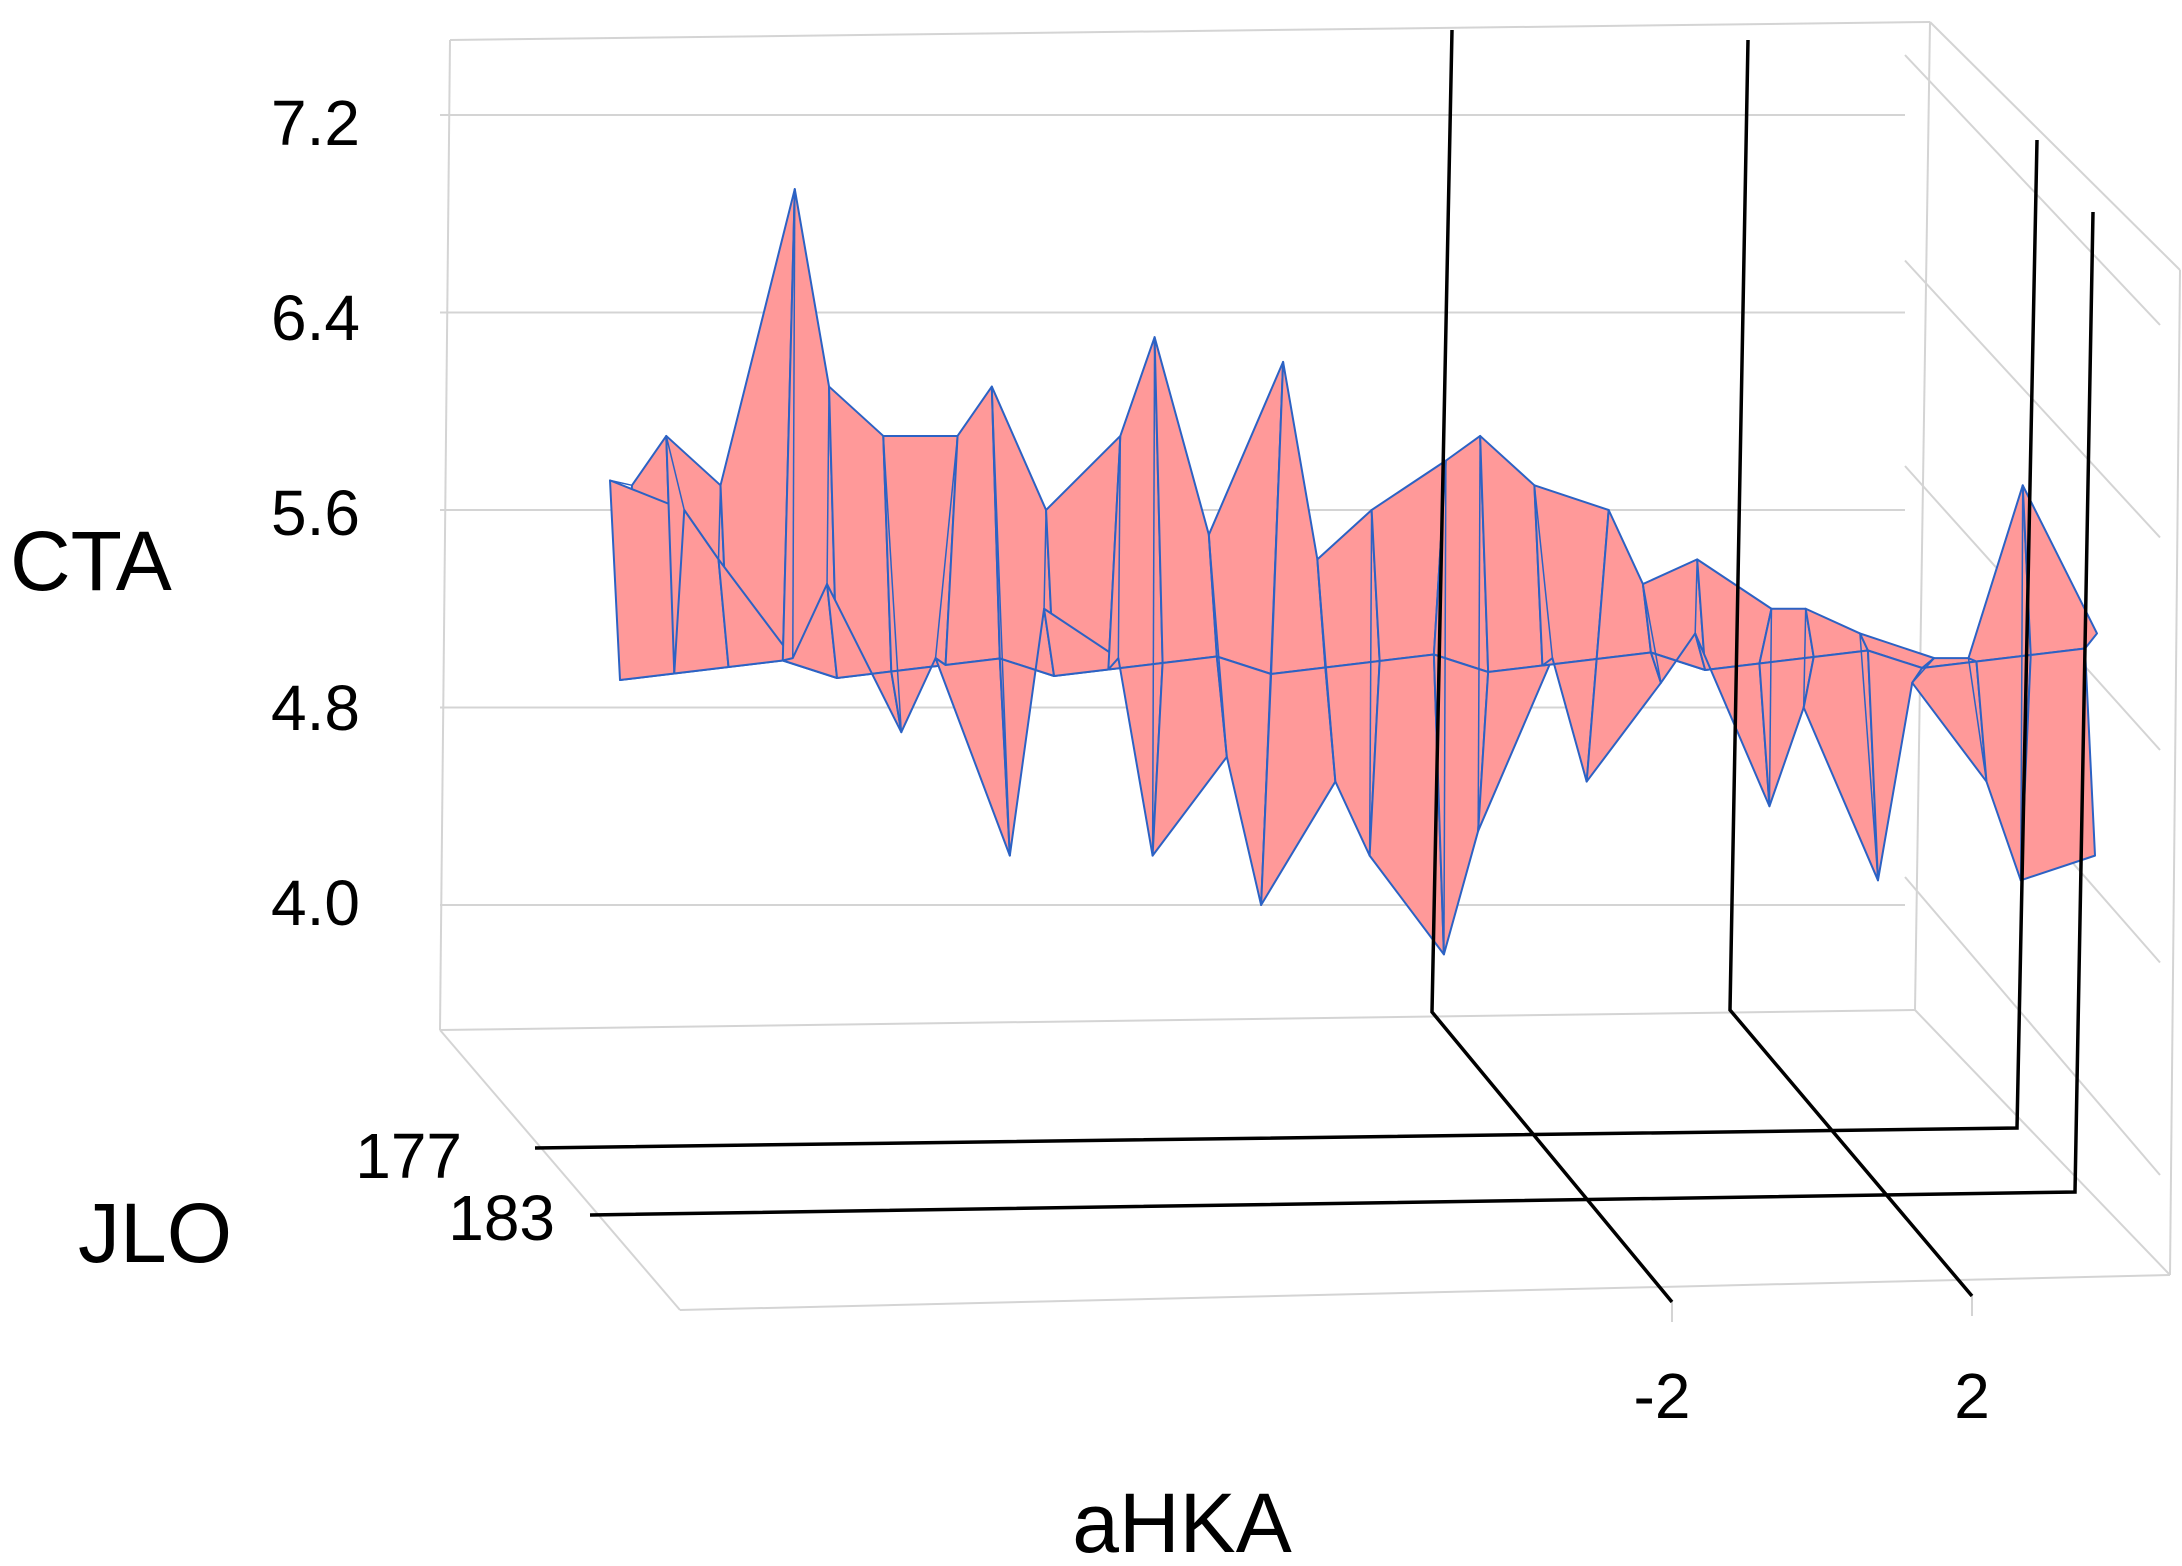  Describe the element at coordinates (2175, 772) in the screenshot. I see `box-right-edge` at that location.